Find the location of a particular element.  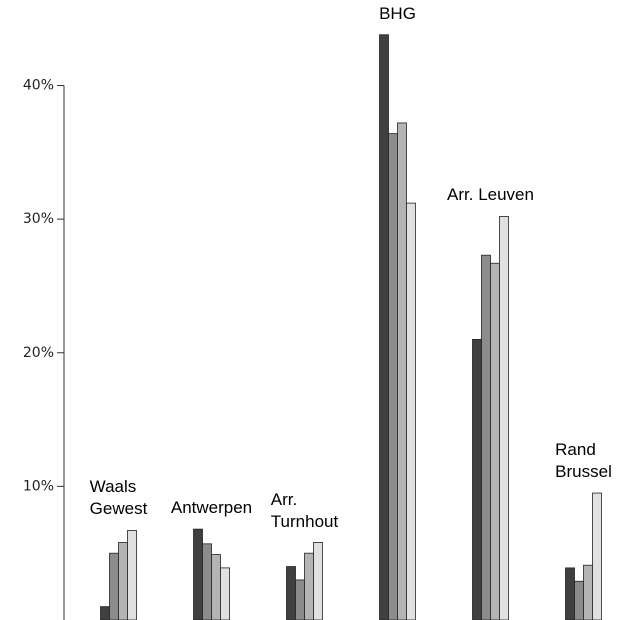

category-label: Waals Gewest is located at coordinates (118, 498).